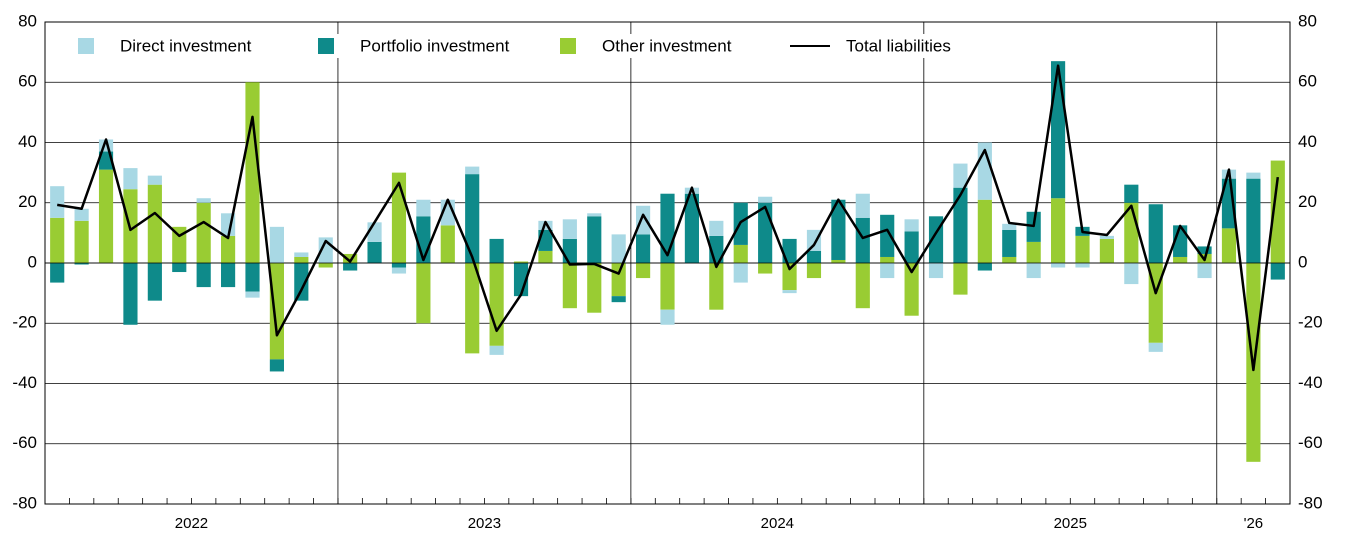 The image size is (1346, 537). I want to click on y-tick-label: 60, so click(27, 81).